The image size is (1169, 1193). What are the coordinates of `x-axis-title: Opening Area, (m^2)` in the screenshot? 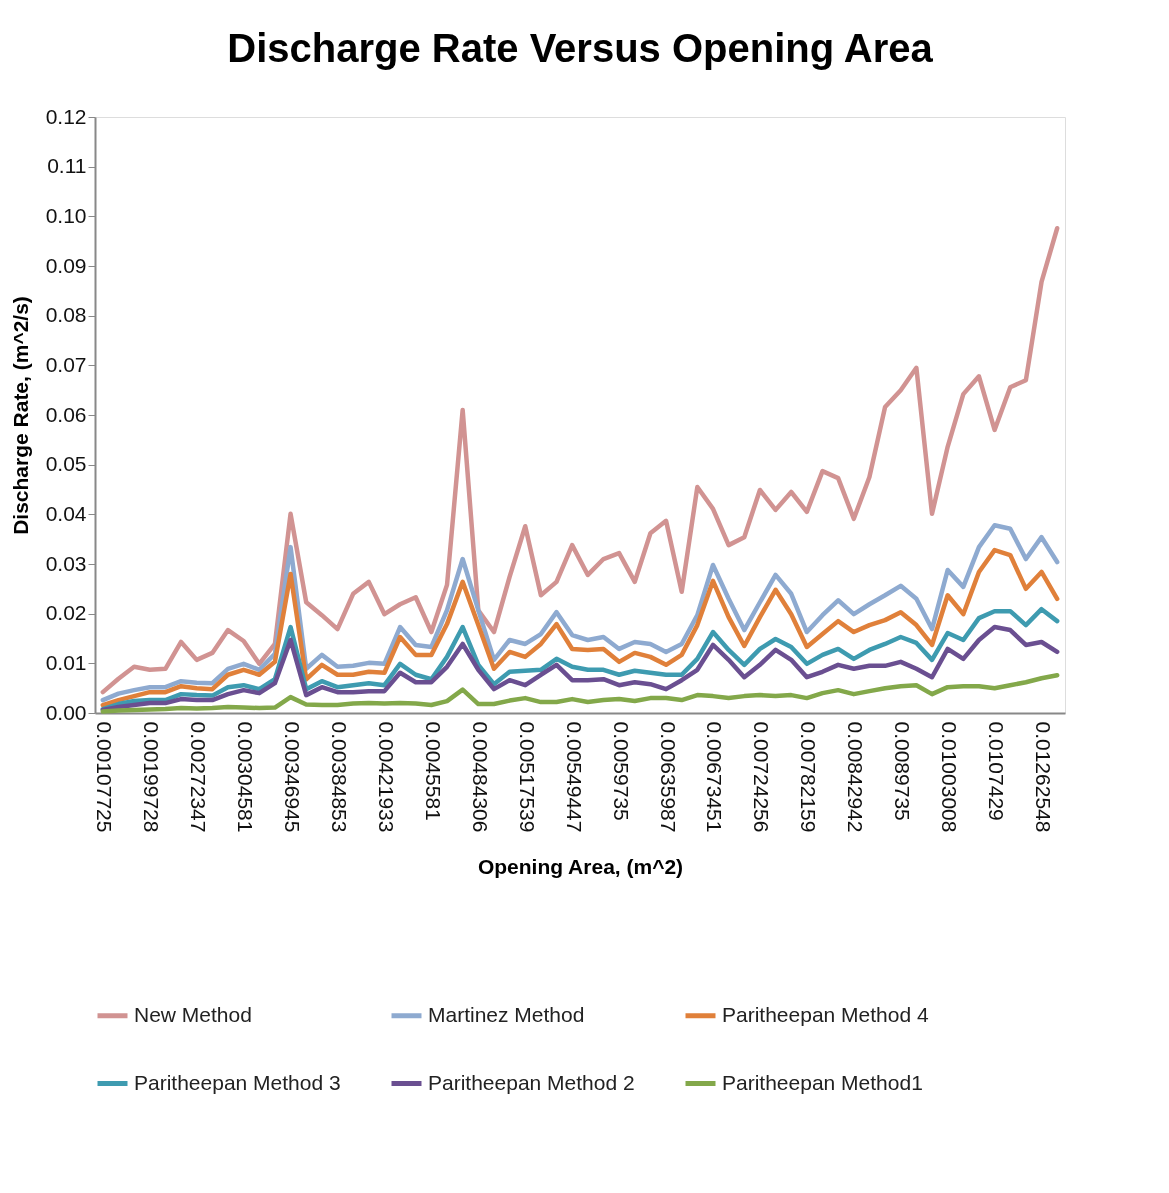 It's located at (580, 867).